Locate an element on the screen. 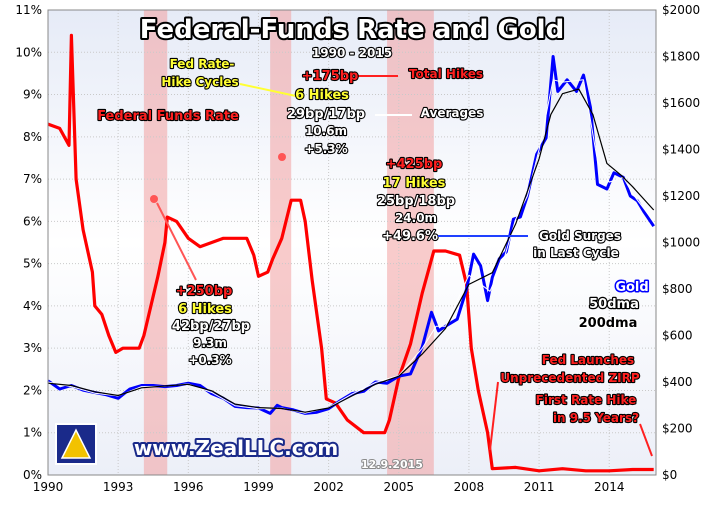 Image resolution: width=720 pixels, height=508 pixels. cycle-label-2: Hike Cycles is located at coordinates (199, 82).